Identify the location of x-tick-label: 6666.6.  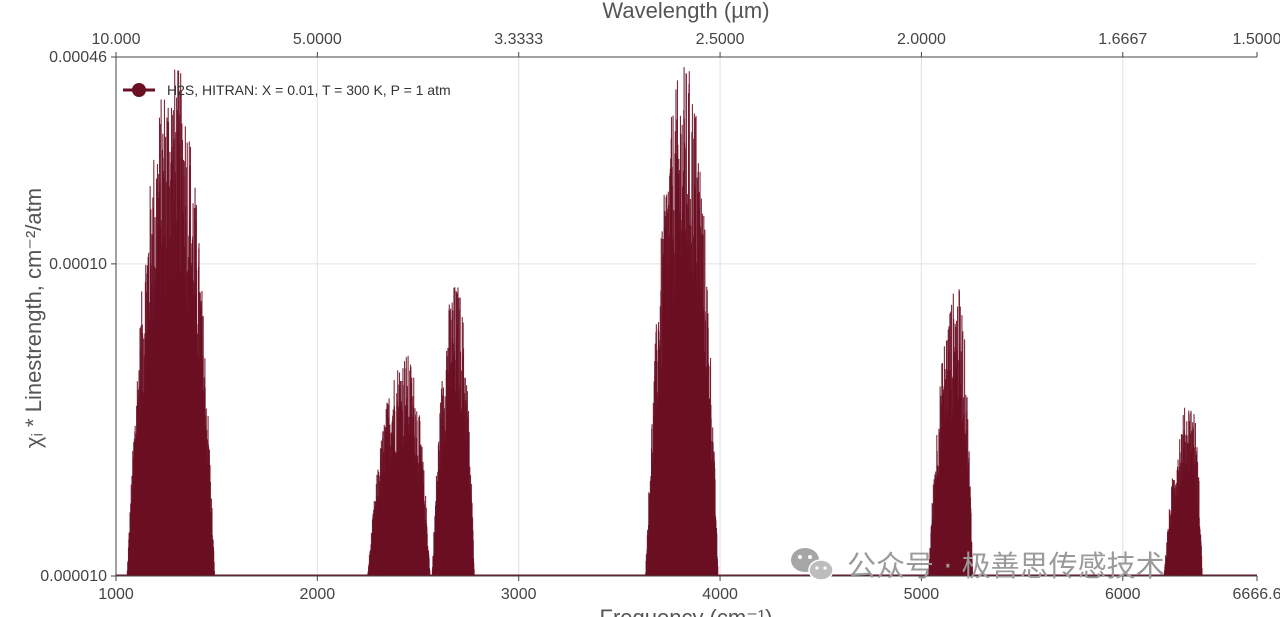
(1256, 594).